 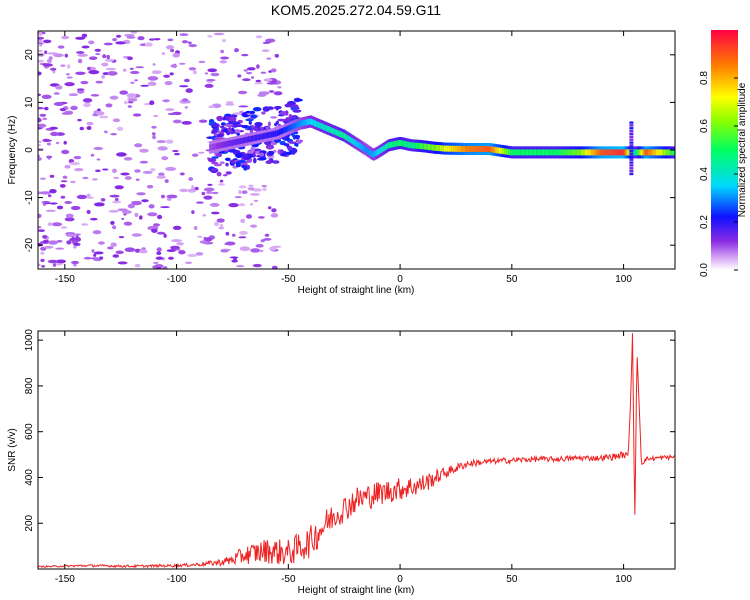 I want to click on x-tick-label: 100, so click(x=623, y=579).